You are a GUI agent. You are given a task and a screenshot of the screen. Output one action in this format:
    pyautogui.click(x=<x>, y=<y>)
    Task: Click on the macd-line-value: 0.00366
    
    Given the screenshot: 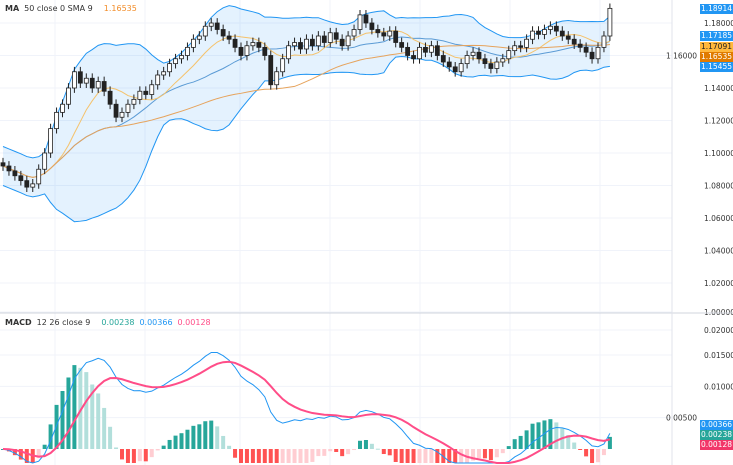 What is the action you would take?
    pyautogui.click(x=156, y=322)
    